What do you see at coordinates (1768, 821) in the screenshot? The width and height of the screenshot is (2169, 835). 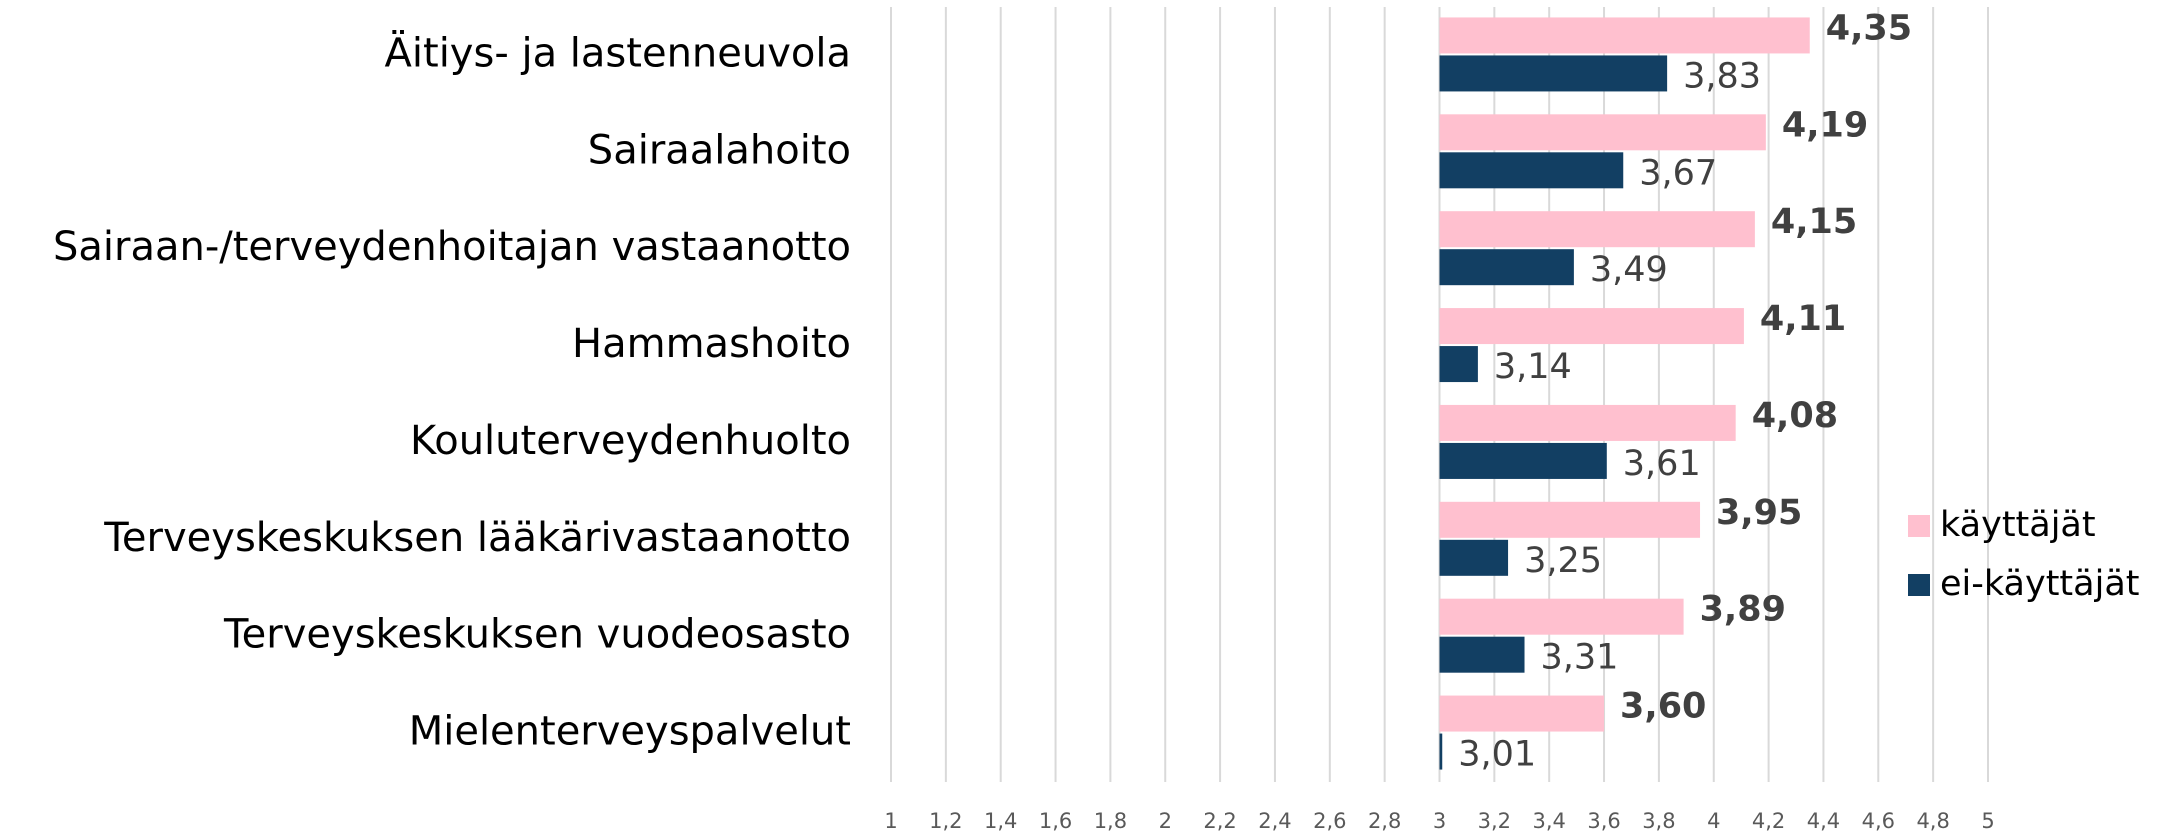 I see `x-tick-label: 4,2` at bounding box center [1768, 821].